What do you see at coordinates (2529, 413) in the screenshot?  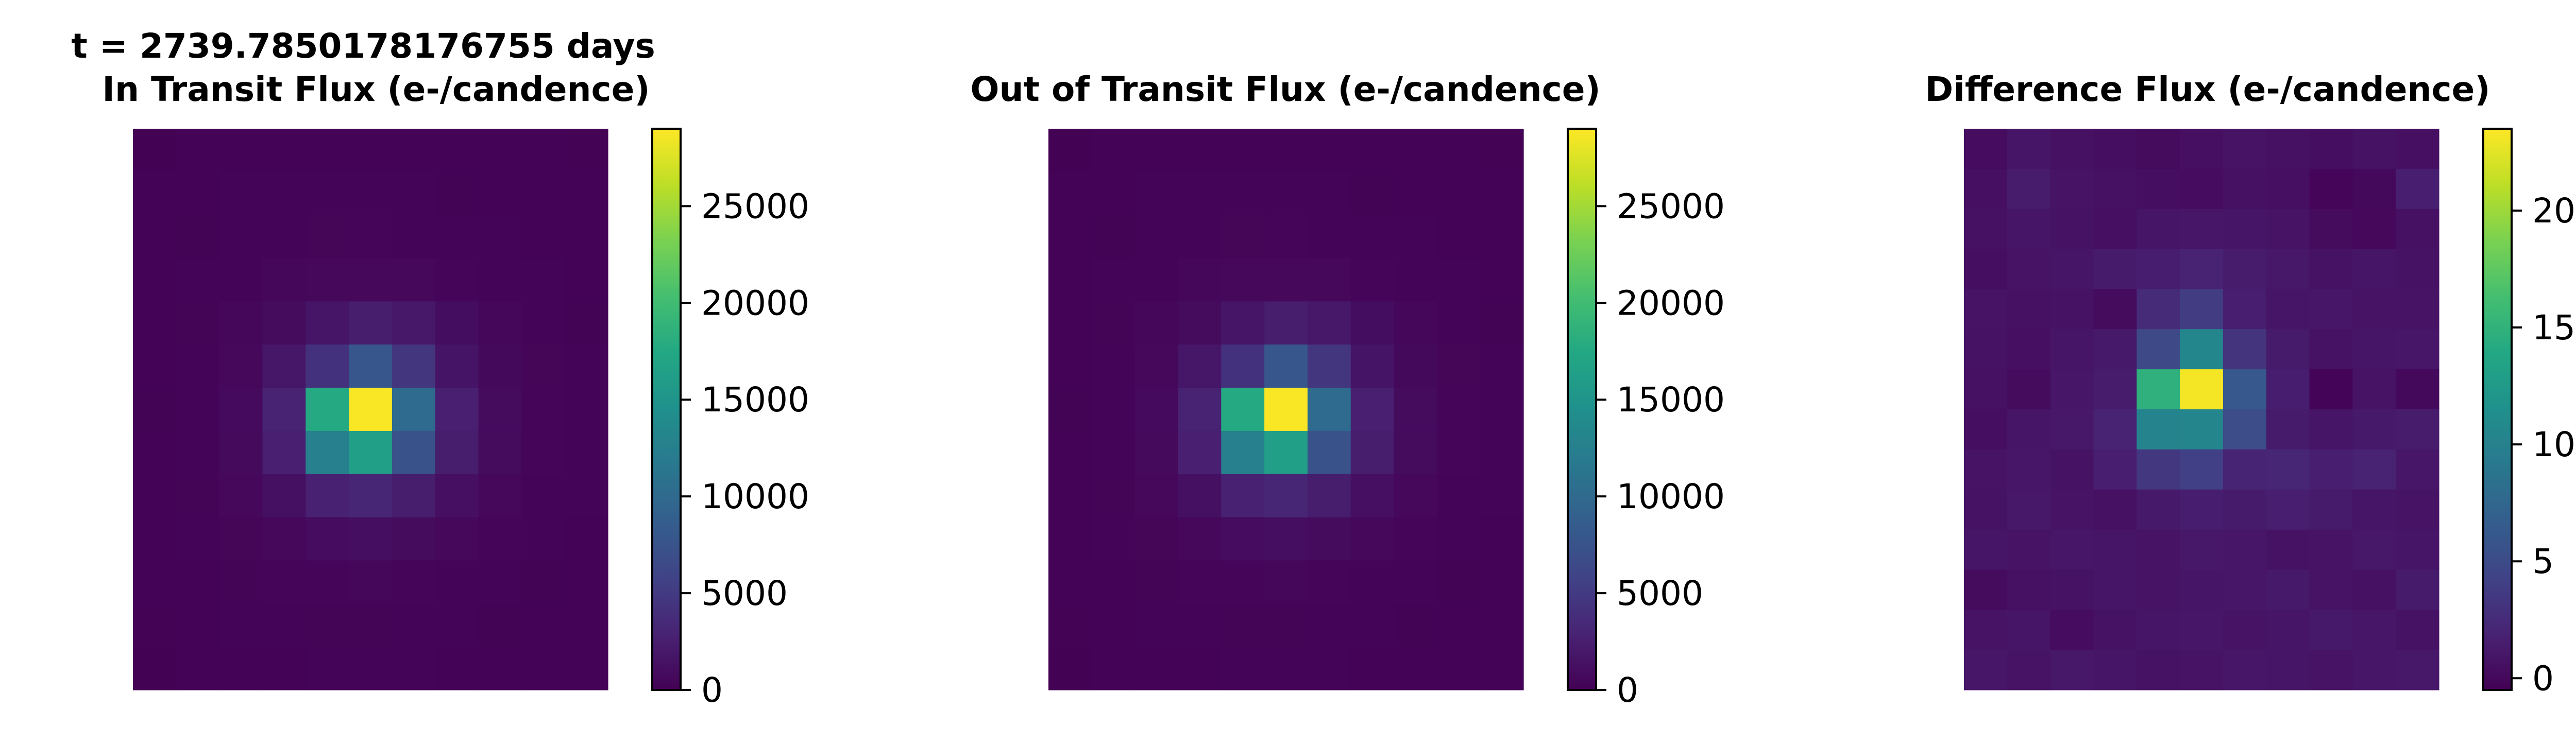 I see `difference-colorbar: 0 5 10 15 20` at bounding box center [2529, 413].